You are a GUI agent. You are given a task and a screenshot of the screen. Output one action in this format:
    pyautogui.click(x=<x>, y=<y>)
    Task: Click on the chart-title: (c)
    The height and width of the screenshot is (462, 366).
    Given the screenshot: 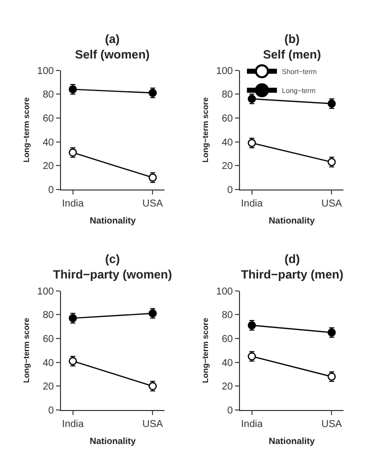 What is the action you would take?
    pyautogui.click(x=112, y=259)
    